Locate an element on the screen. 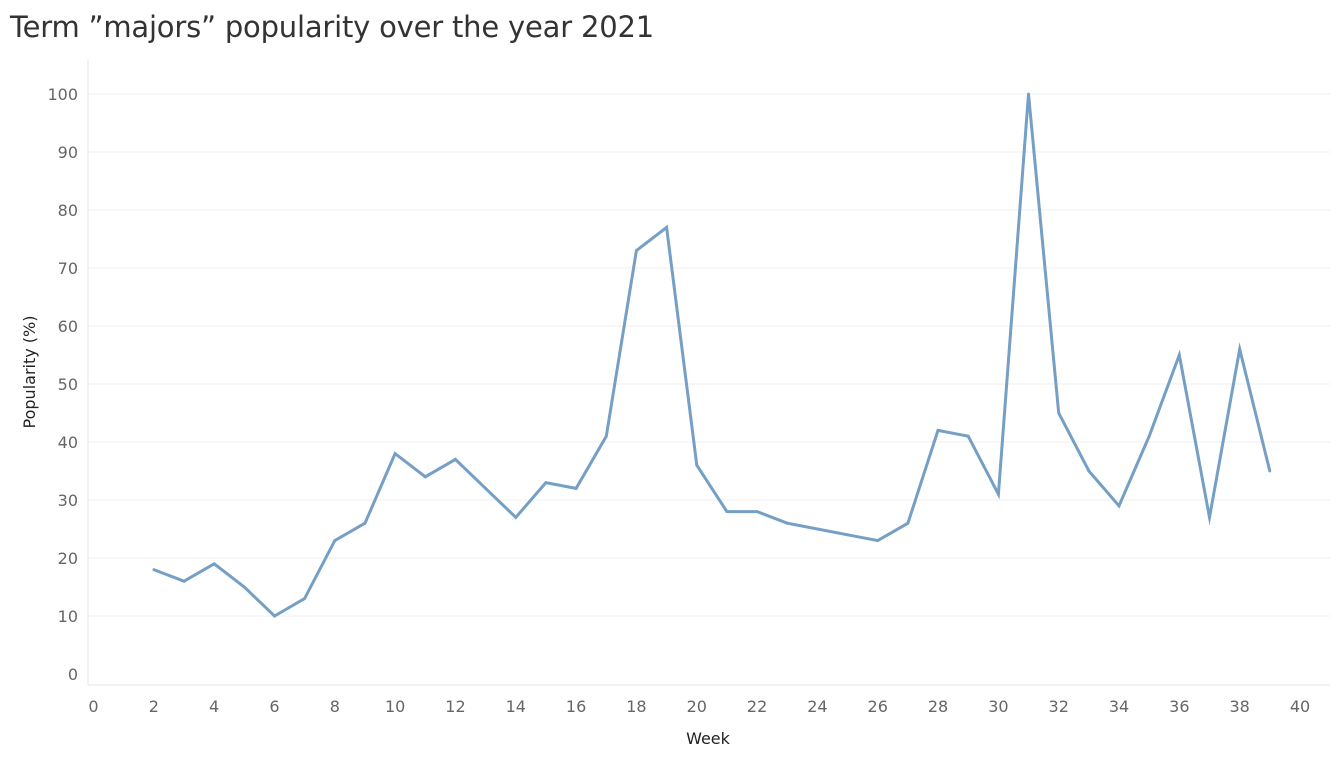 Image resolution: width=1338 pixels, height=757 pixels. x-tick-label-20: 20 is located at coordinates (697, 706).